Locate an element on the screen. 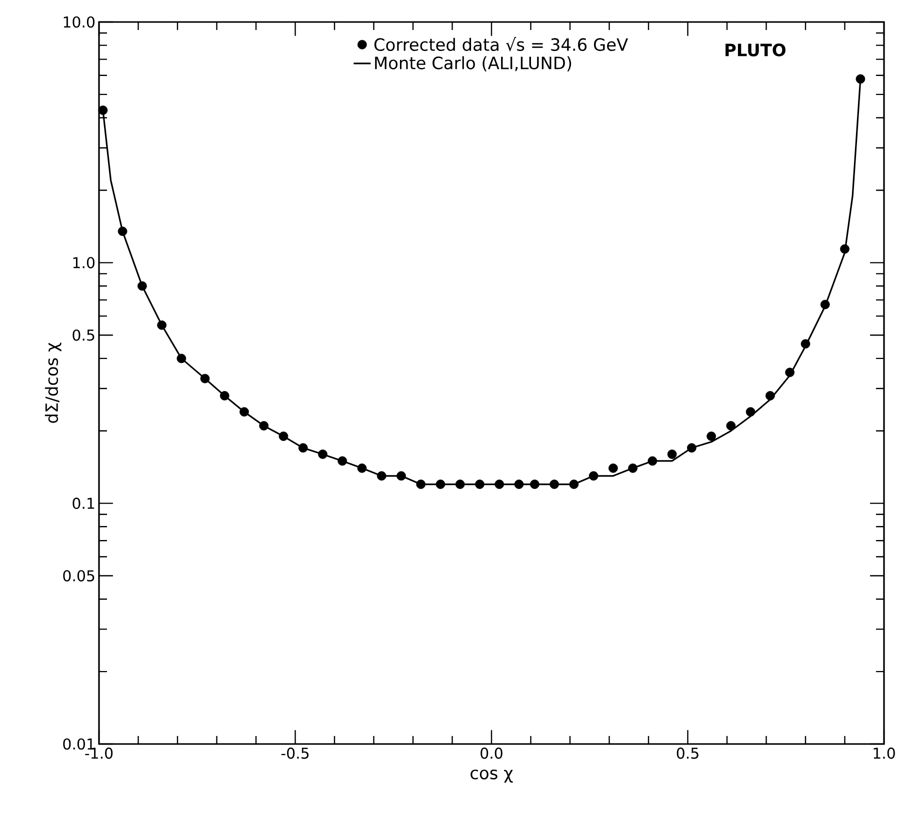 The width and height of the screenshot is (897, 821). y-tick-label: 0.1 is located at coordinates (83, 503).